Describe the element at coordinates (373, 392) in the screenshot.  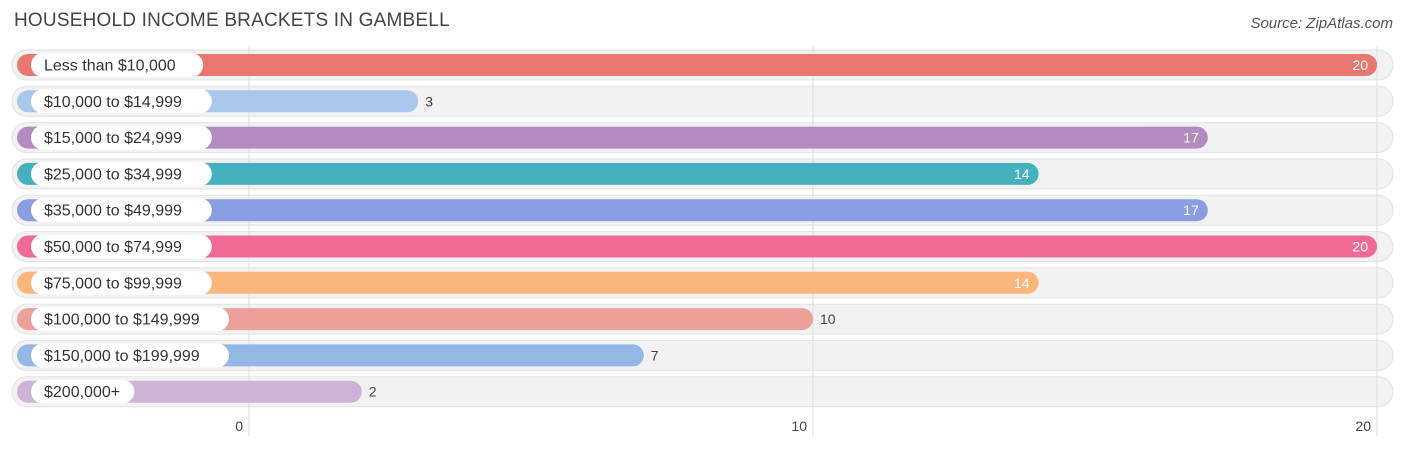
I see `value-label: 2` at that location.